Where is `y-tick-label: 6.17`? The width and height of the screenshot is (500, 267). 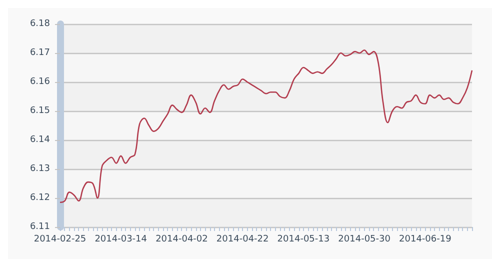
y-tick-label: 6.17 is located at coordinates (40, 53).